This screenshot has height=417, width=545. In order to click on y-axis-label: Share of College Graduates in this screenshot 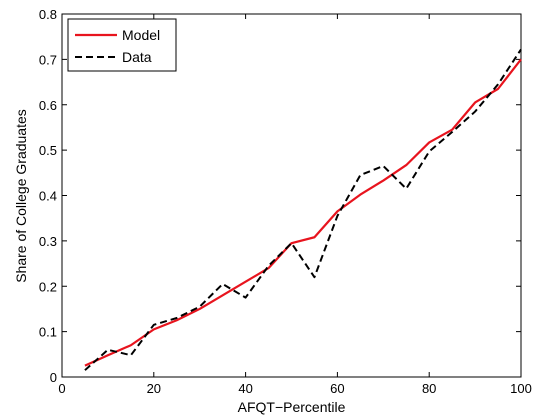, I will do `click(21, 196)`.